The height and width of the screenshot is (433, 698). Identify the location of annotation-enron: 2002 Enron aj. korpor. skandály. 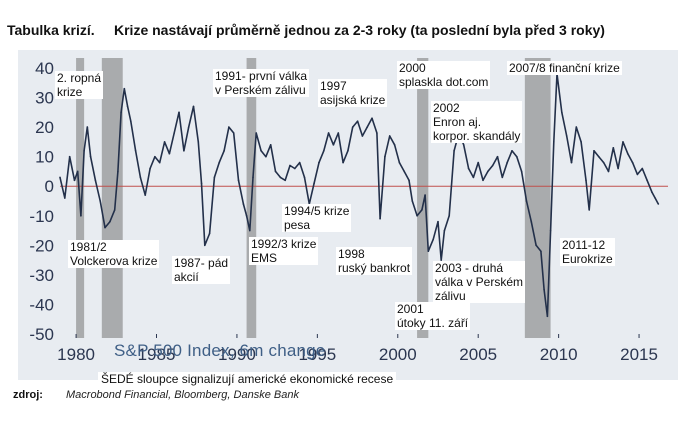
(477, 122).